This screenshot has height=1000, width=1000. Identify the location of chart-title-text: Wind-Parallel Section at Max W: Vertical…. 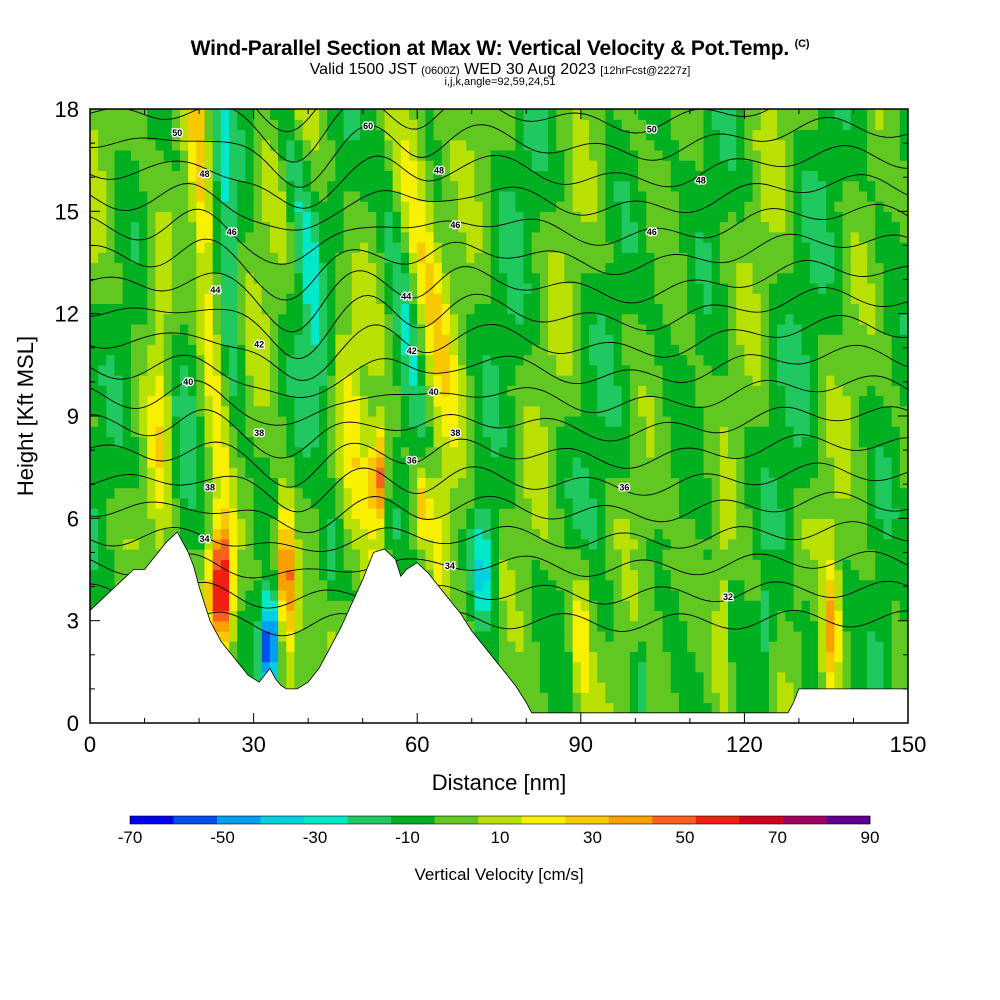
(490, 48).